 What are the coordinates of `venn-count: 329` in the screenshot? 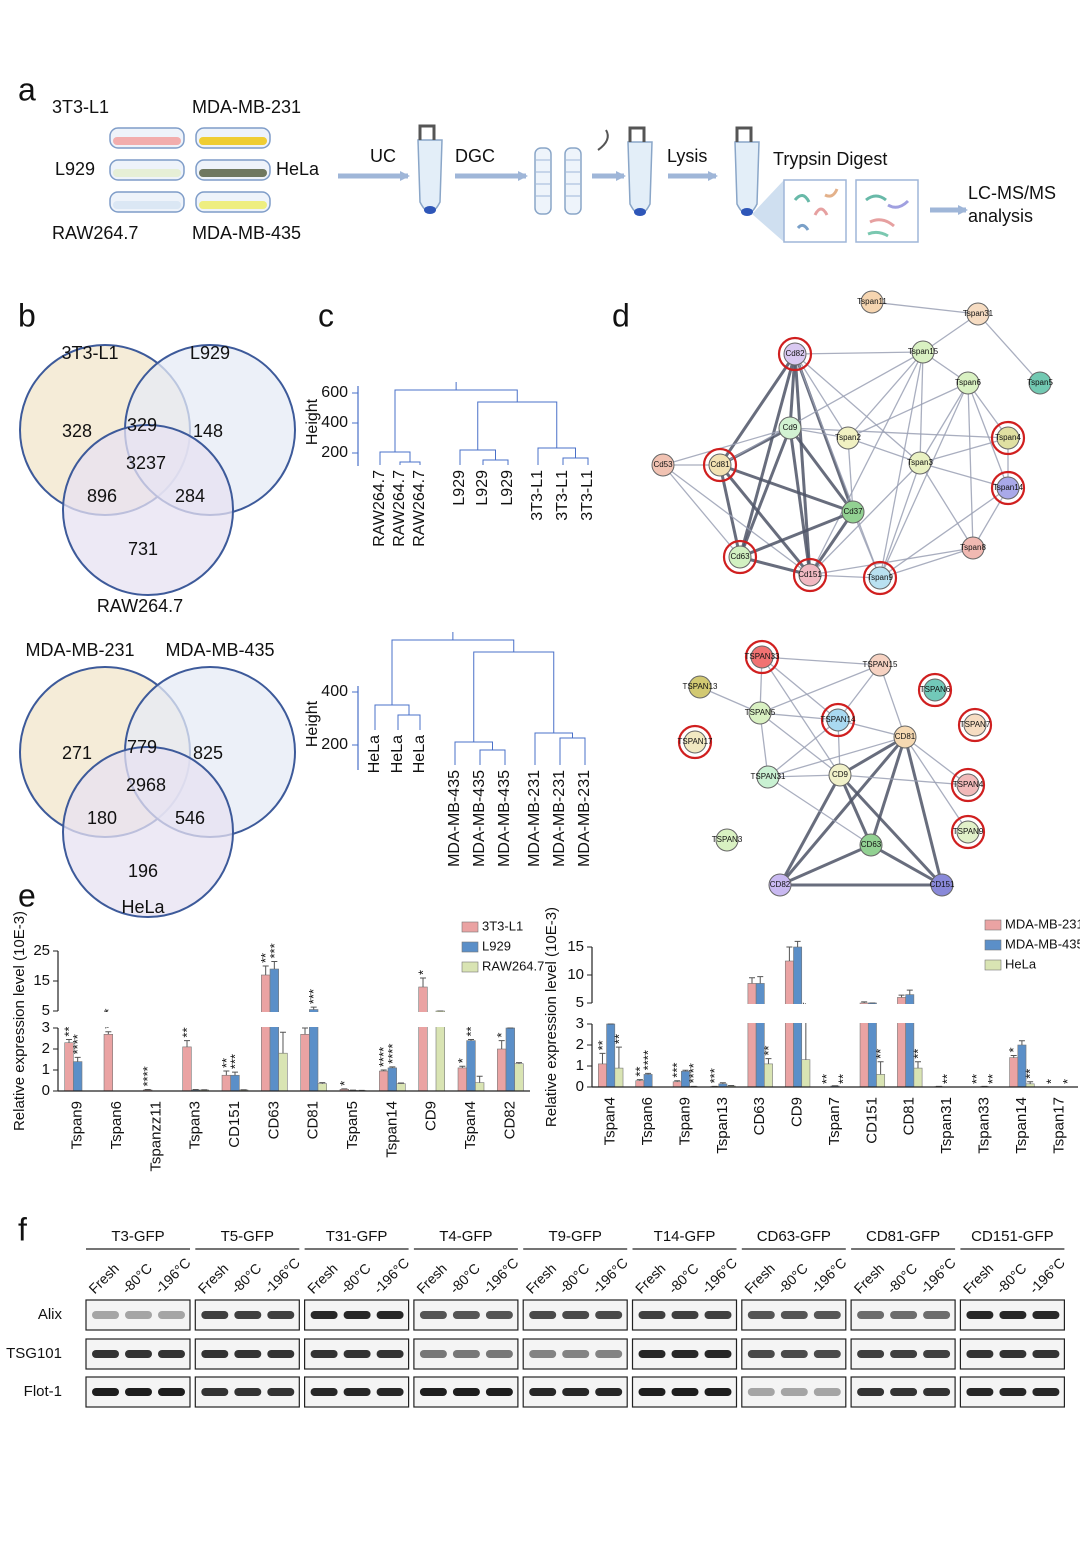 It's located at (142, 425).